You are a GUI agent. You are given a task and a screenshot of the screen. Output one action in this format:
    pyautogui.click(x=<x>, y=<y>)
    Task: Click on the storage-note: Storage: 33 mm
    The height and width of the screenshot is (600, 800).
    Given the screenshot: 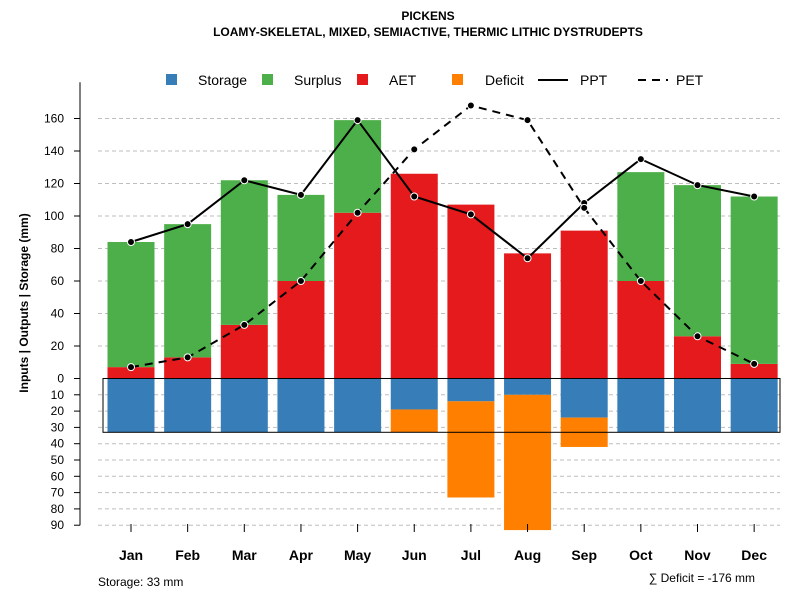 What is the action you would take?
    pyautogui.click(x=140, y=582)
    